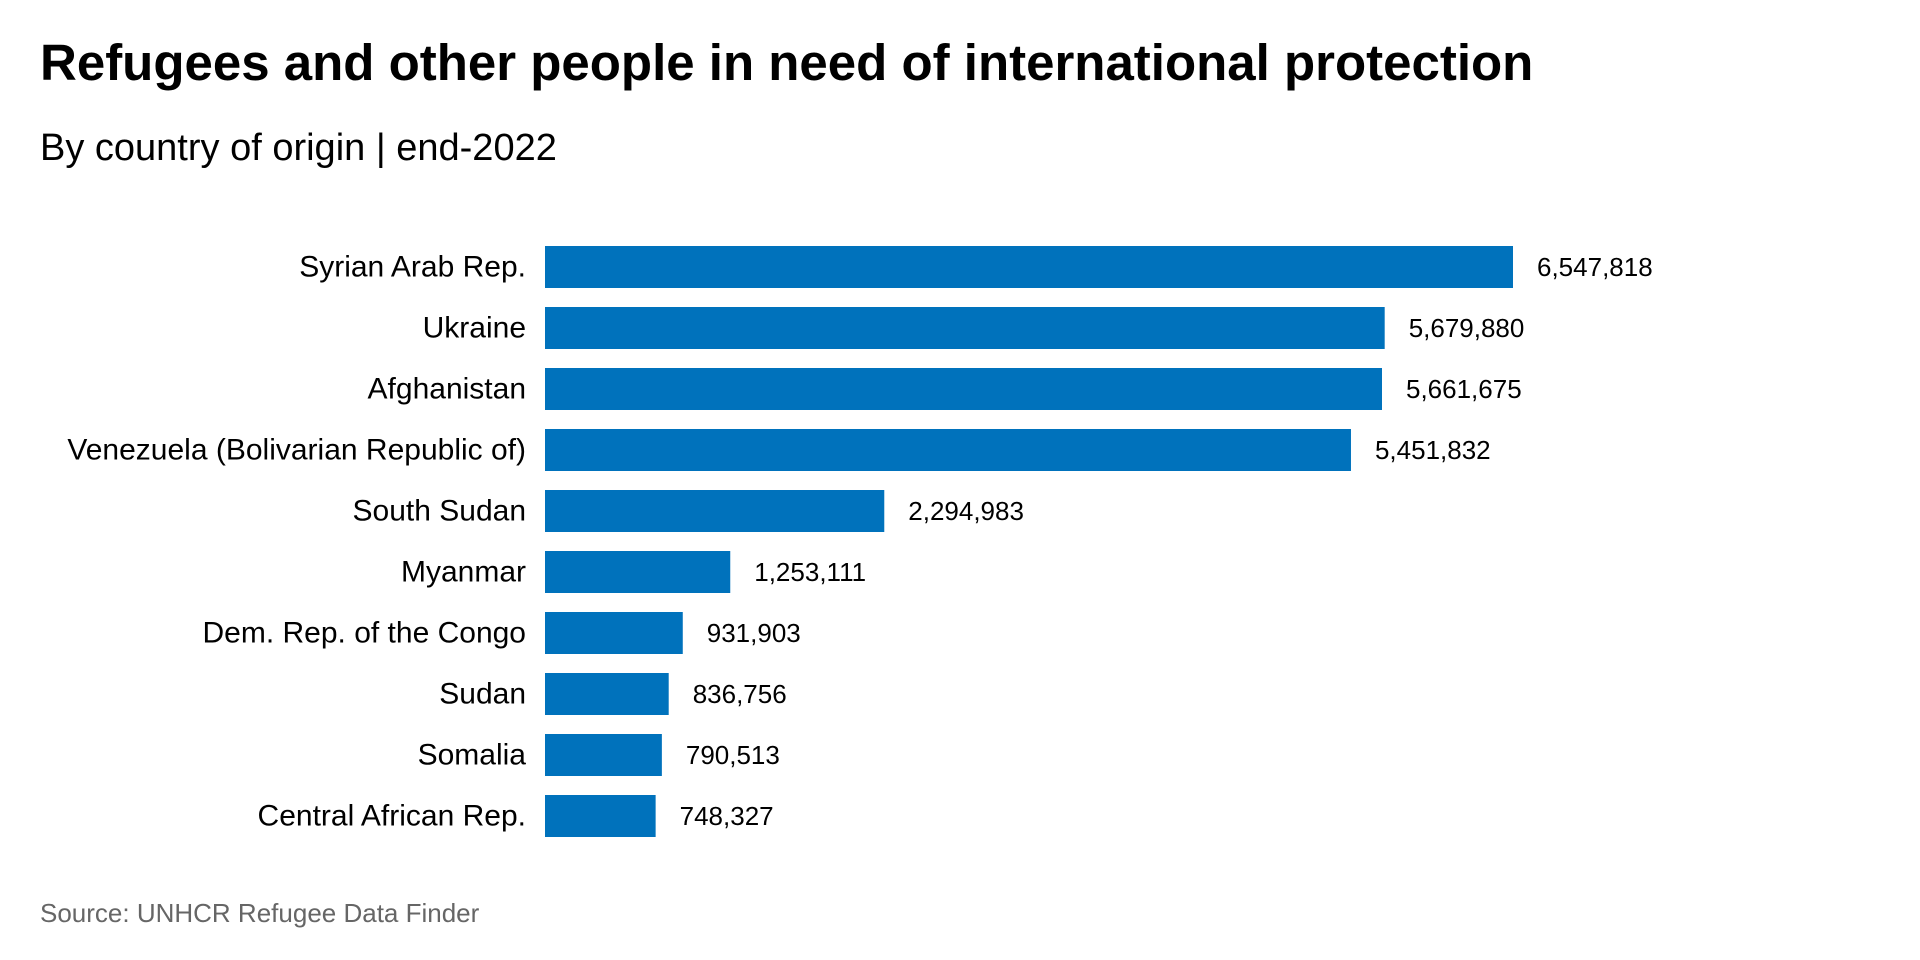 This screenshot has width=1920, height=960. Describe the element at coordinates (439, 511) in the screenshot. I see `category-label: South Sudan` at that location.